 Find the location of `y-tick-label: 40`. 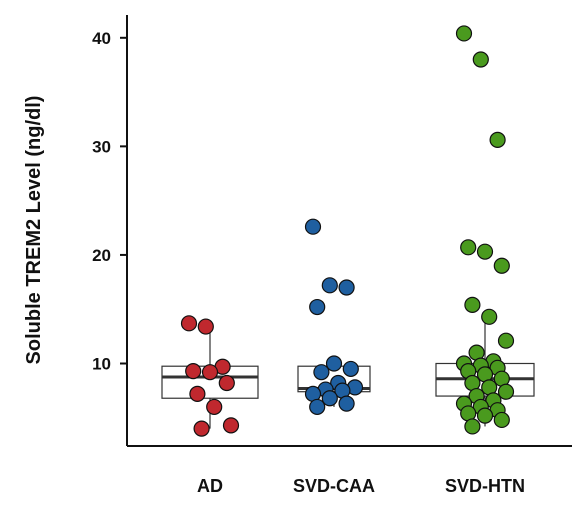

y-tick-label: 40 is located at coordinates (101, 38).